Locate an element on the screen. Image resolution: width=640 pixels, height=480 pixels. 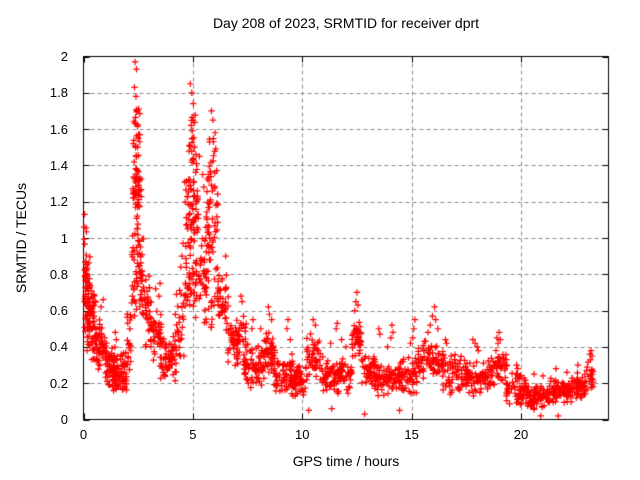
y-tick-label: 1.8 is located at coordinates (58, 93).